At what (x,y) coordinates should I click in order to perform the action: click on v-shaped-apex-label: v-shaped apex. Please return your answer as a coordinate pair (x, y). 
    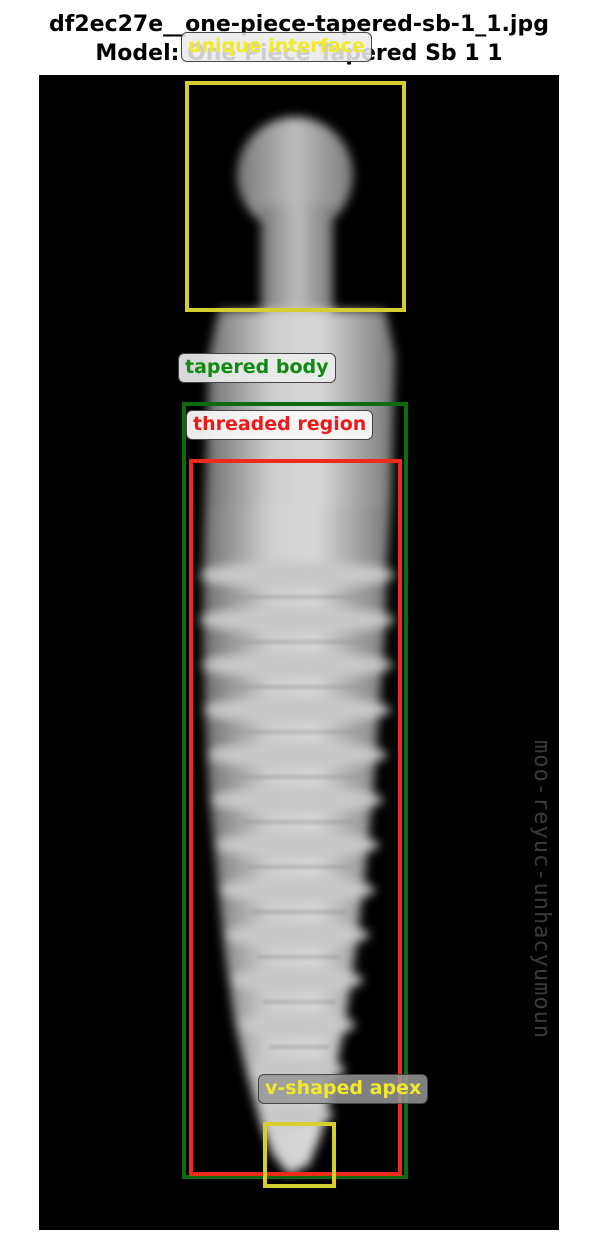
    Looking at the image, I should click on (343, 1089).